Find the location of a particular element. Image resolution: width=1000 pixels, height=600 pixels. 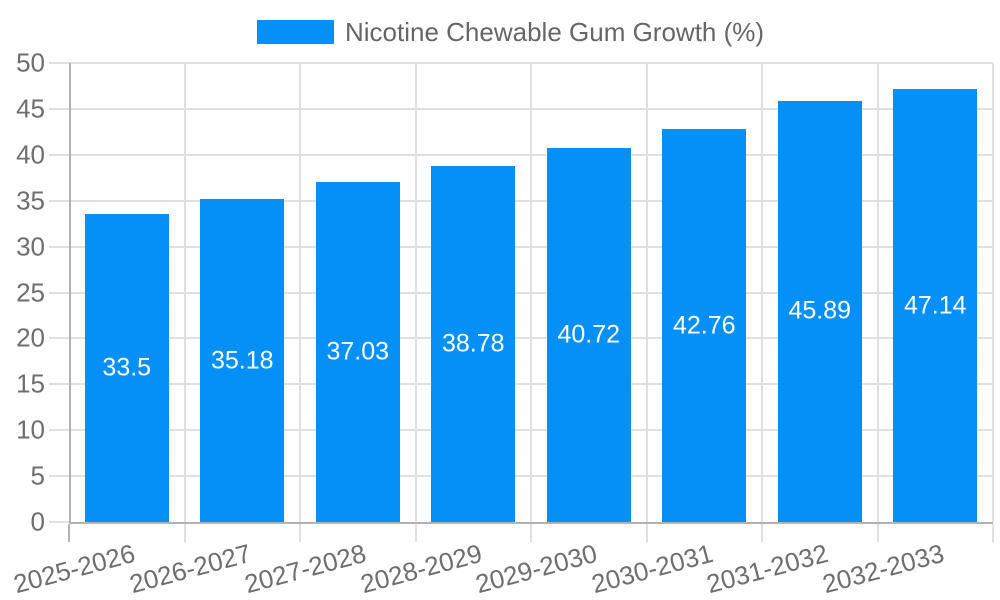

x-axis-label: 2028-2029 is located at coordinates (421, 569).